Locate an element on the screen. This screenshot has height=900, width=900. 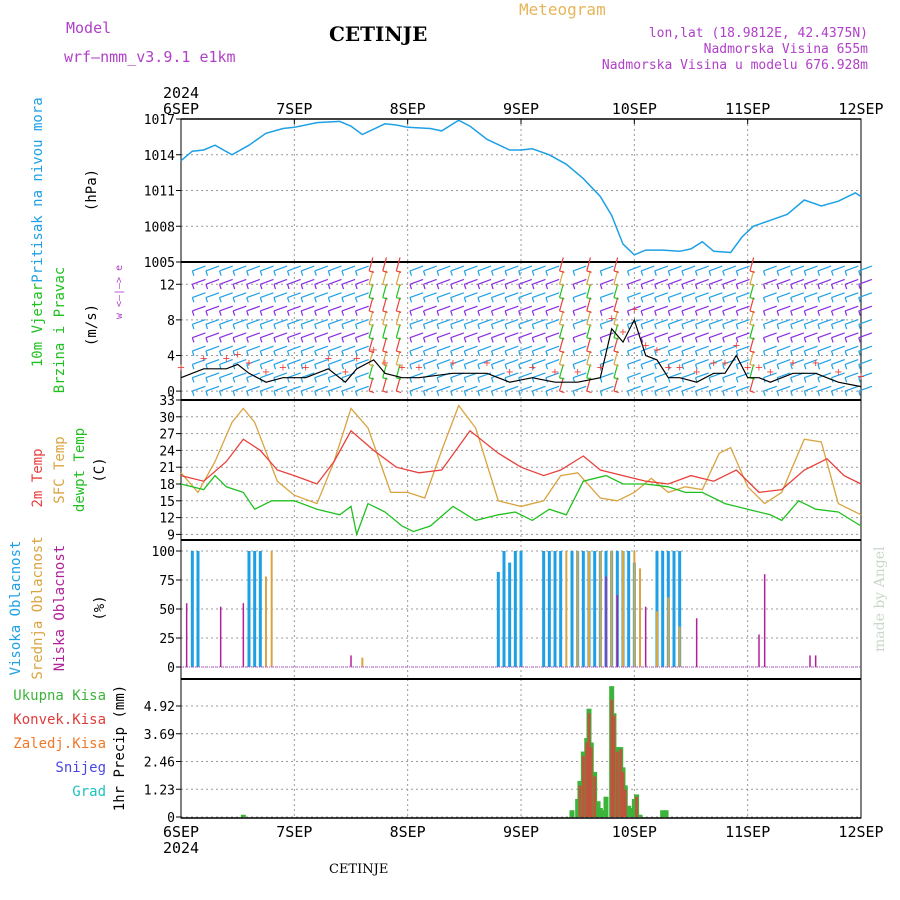
time-label-bottom: 7SEP is located at coordinates (294, 832).